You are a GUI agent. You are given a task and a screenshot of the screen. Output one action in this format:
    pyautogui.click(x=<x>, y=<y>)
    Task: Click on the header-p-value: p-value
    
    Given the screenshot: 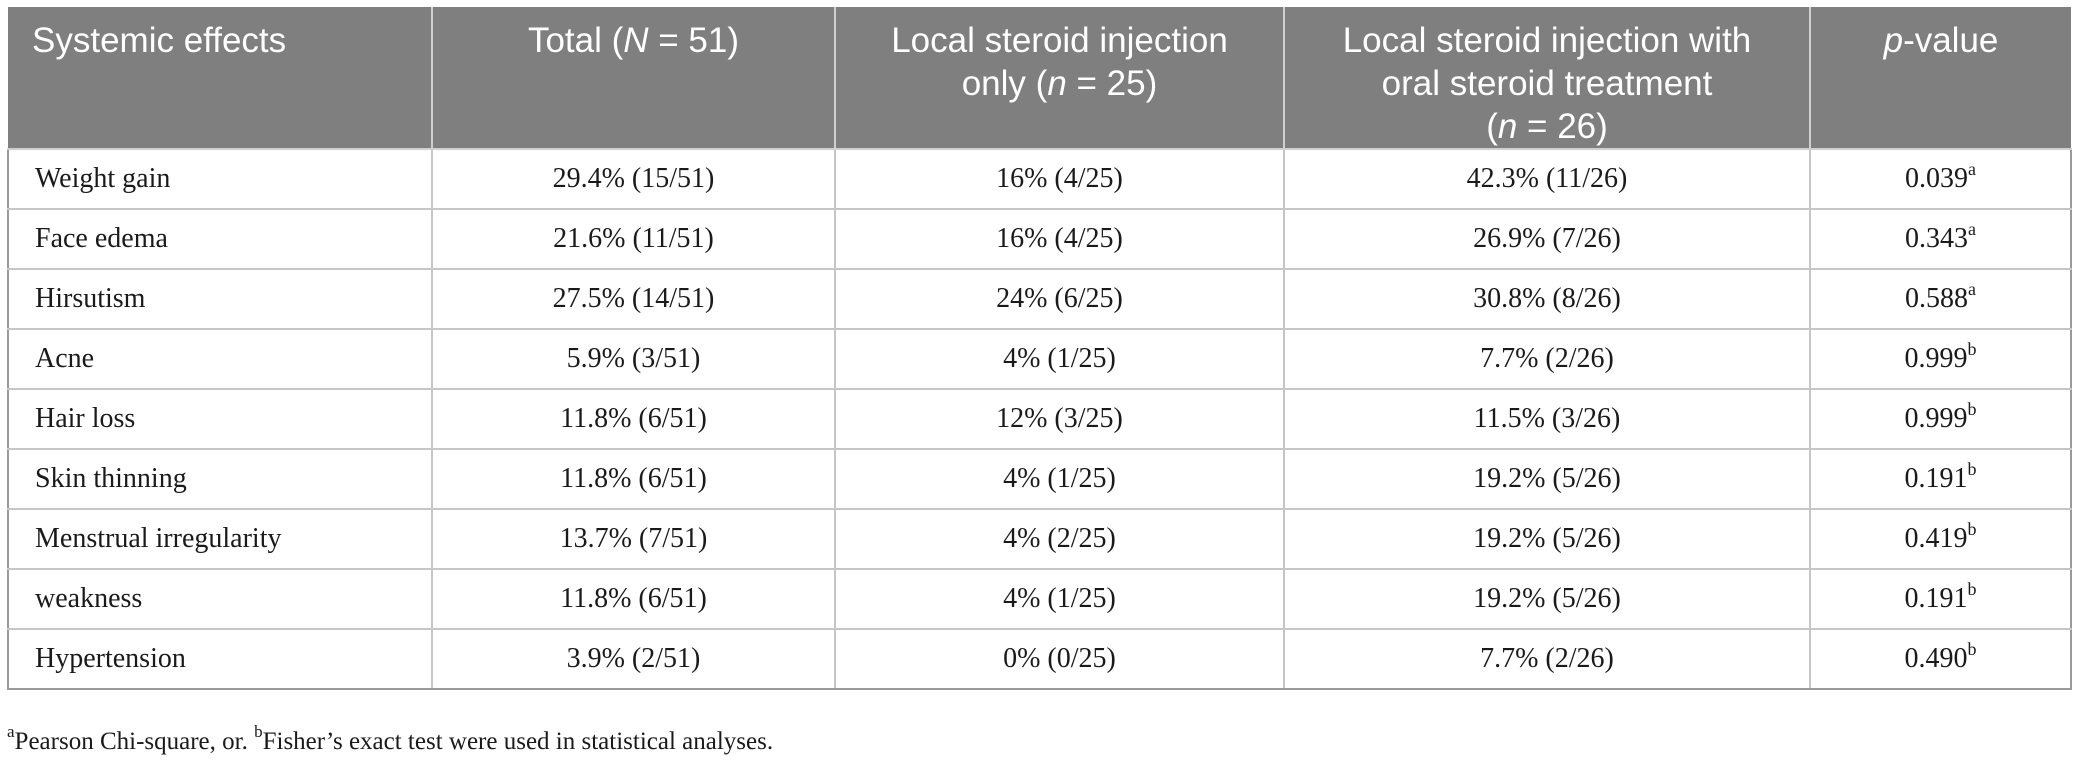 What is the action you would take?
    pyautogui.click(x=1940, y=78)
    